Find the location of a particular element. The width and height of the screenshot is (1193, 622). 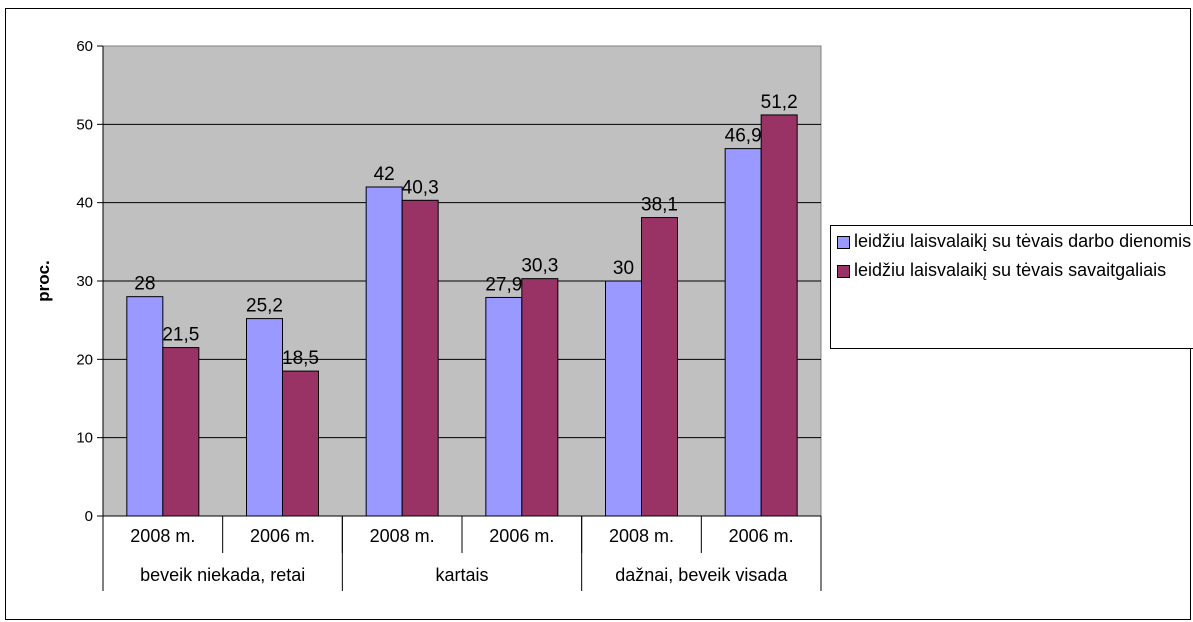

x-group-label: beveik niekada, retai is located at coordinates (222, 575).